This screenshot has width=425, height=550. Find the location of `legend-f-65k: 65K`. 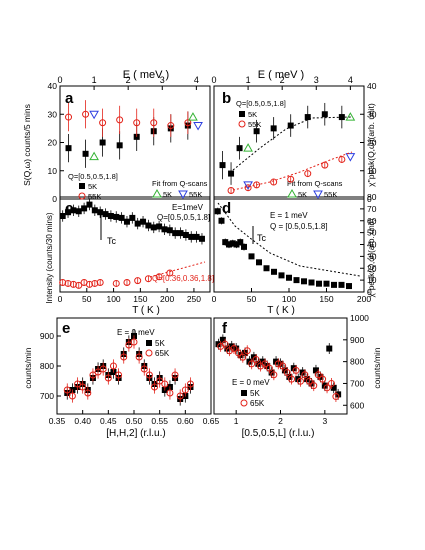

legend-f-65k: 65K is located at coordinates (257, 403).